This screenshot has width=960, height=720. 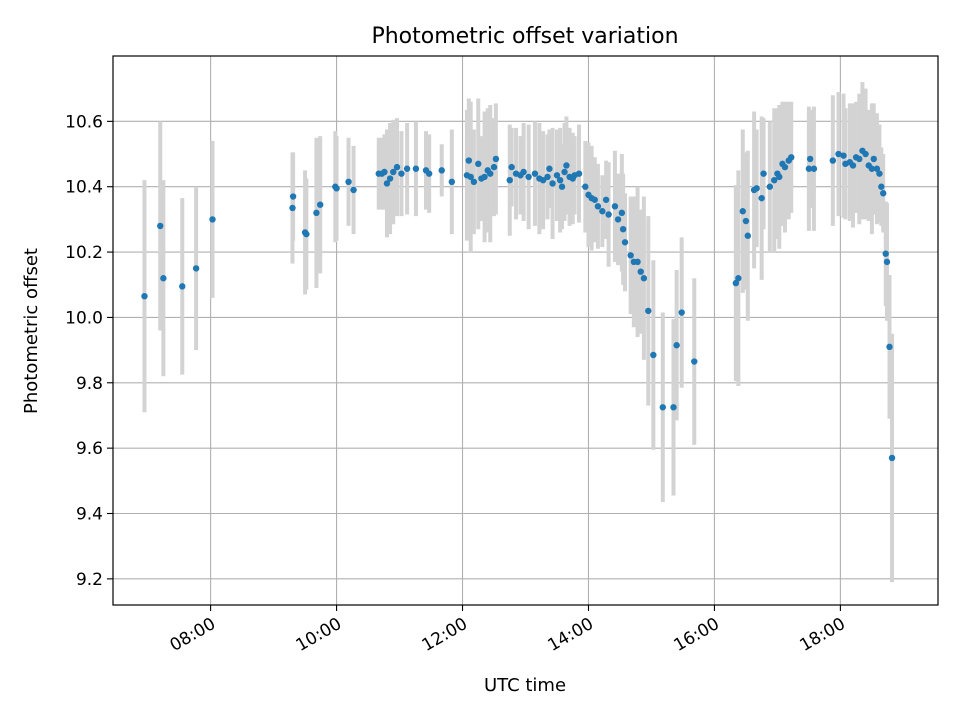 I want to click on x-axis-label: UTC time, so click(x=525, y=685).